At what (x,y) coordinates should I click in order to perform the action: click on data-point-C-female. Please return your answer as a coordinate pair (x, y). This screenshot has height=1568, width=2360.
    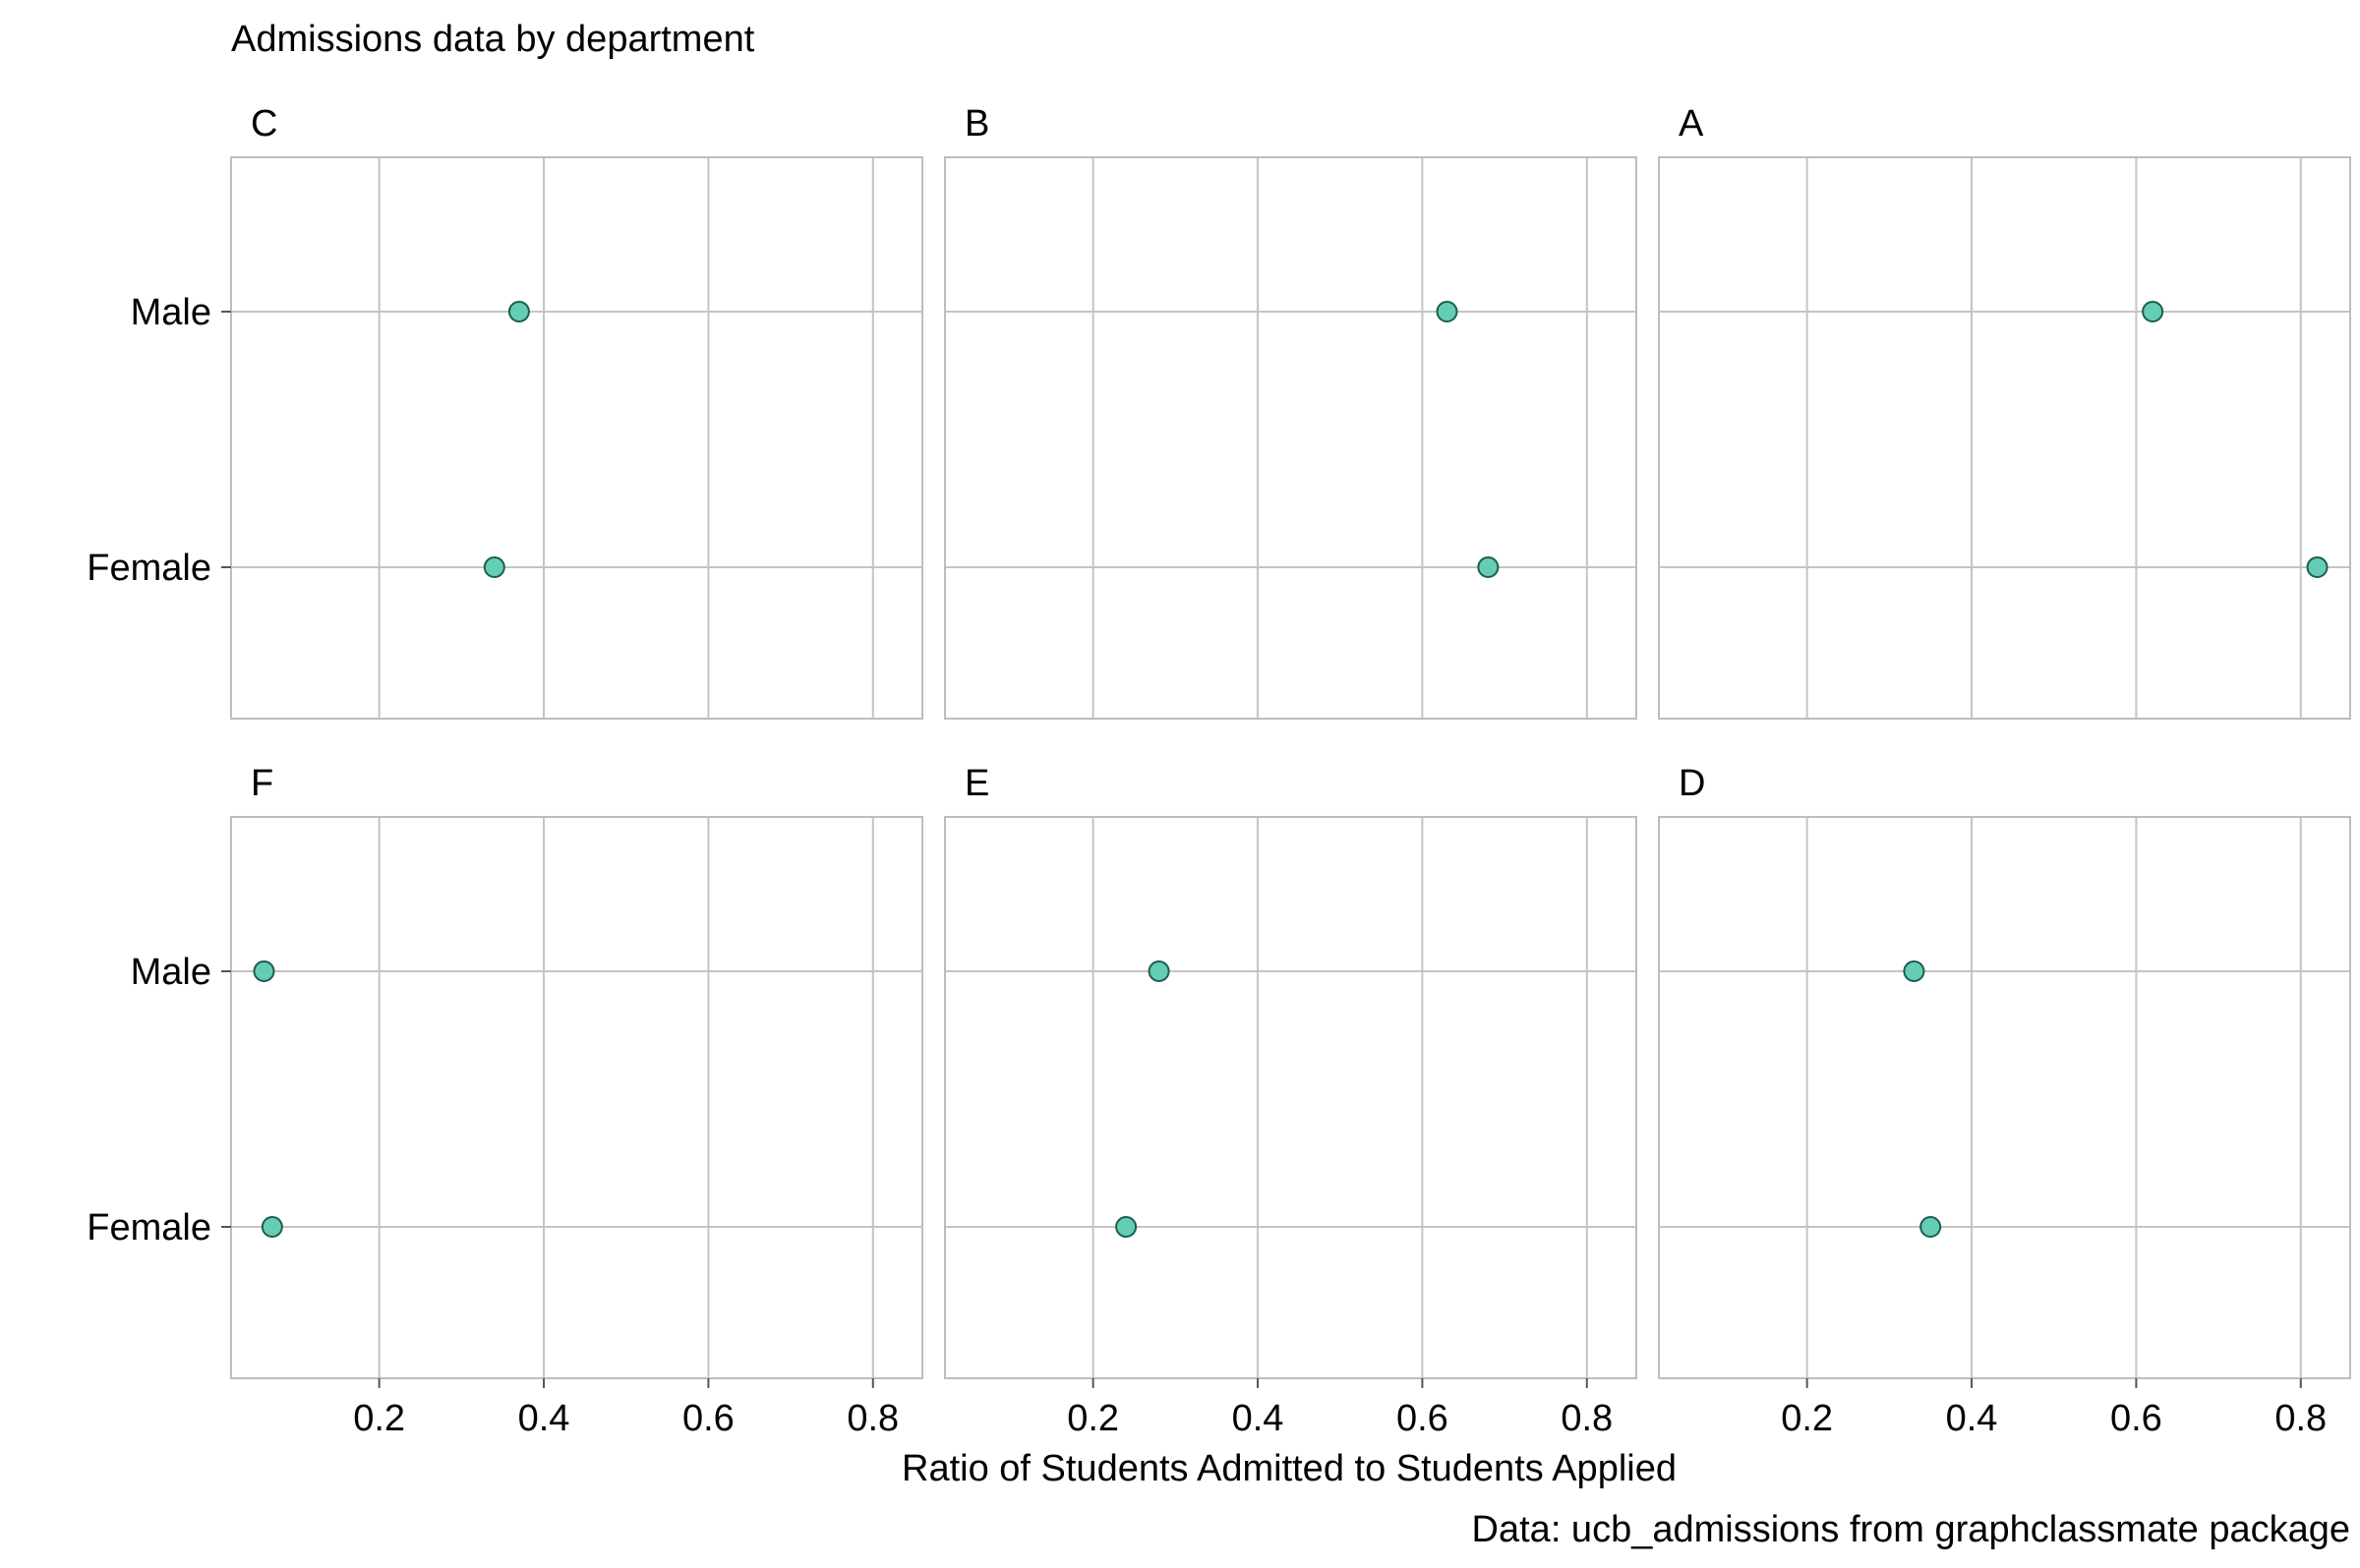
    Looking at the image, I should click on (494, 567).